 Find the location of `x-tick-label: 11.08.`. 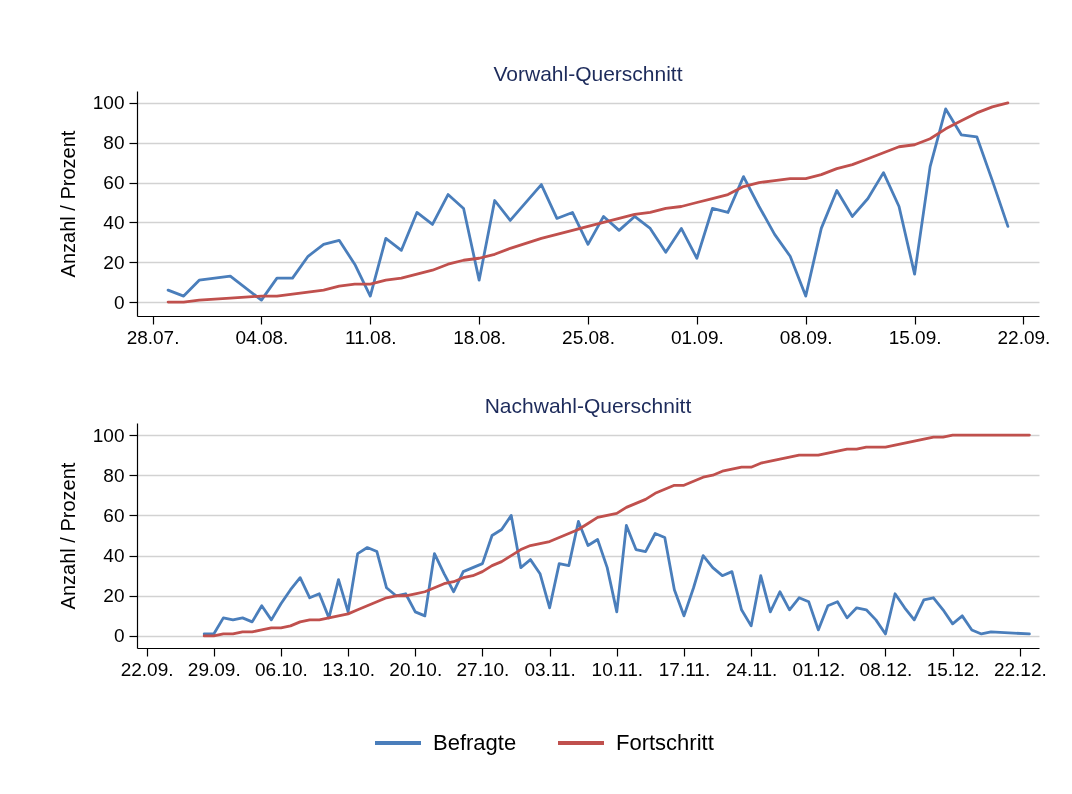

x-tick-label: 11.08. is located at coordinates (371, 337).